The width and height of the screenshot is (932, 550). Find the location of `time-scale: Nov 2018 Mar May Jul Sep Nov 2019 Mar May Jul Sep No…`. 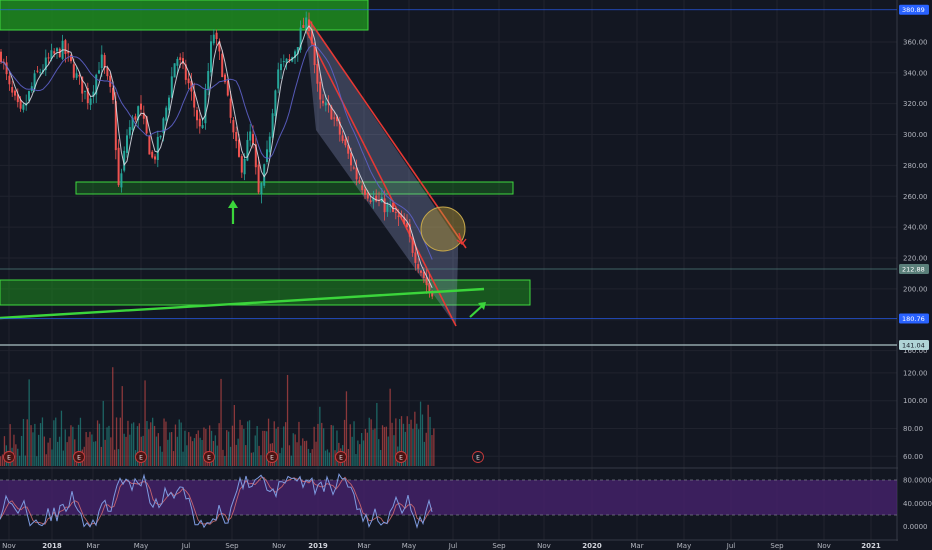

time-scale: Nov 2018 Mar May Jul Sep Nov 2019 Mar May Jul Sep No… is located at coordinates (466, 545).